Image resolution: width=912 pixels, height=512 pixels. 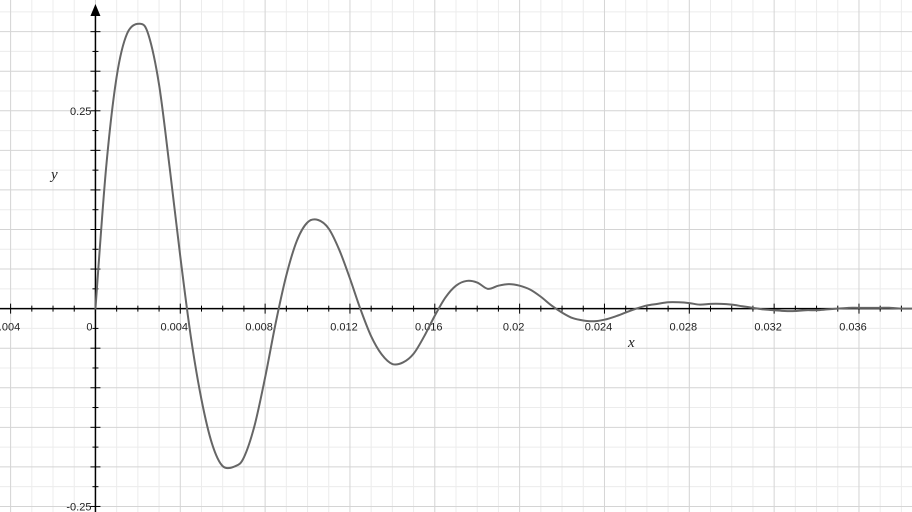 I want to click on x-axis-label: x, so click(x=631, y=343).